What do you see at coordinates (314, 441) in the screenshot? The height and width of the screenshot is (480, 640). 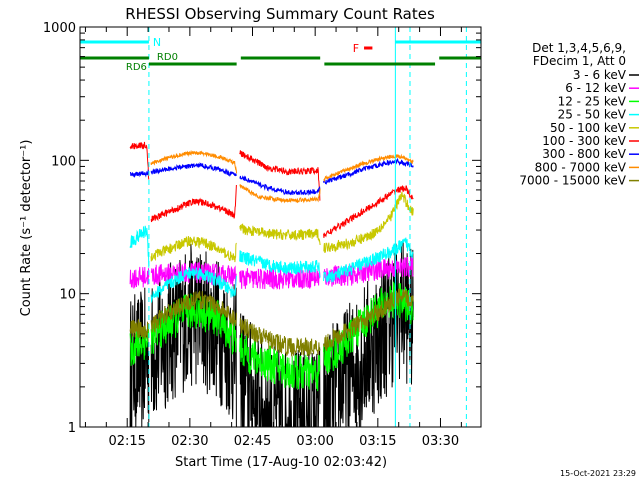 I see `x-tick-label: 03:00` at bounding box center [314, 441].